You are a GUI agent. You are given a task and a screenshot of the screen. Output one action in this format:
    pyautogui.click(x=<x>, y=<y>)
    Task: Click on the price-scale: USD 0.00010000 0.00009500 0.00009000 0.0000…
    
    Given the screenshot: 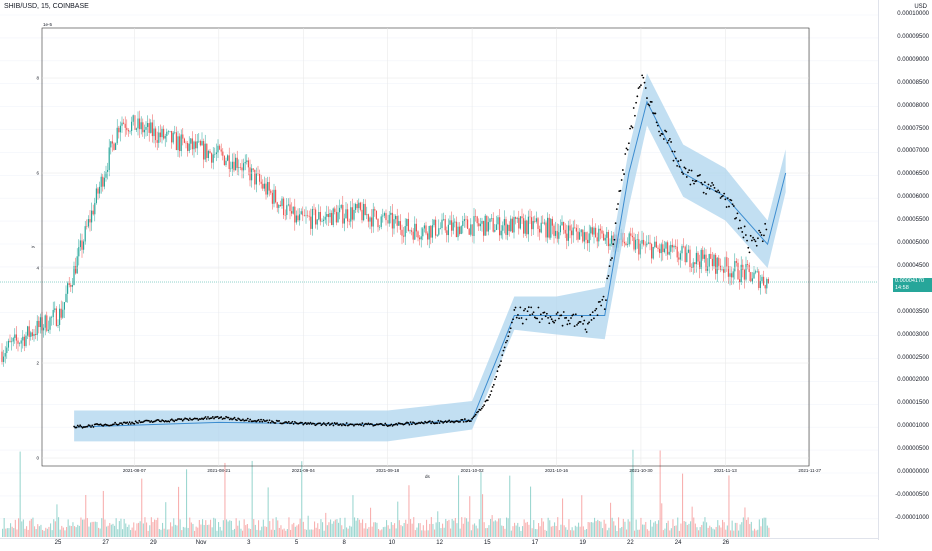 What is the action you would take?
    pyautogui.click(x=905, y=270)
    